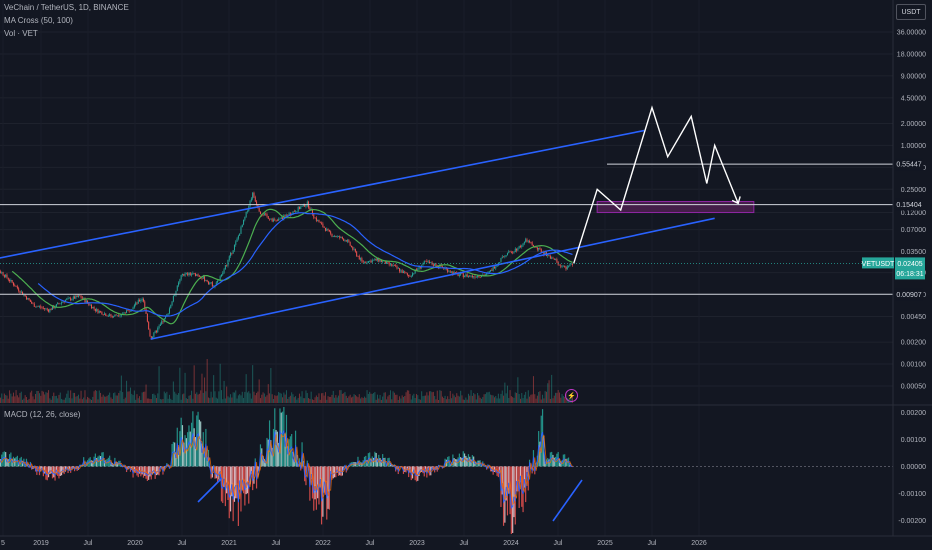 This screenshot has width=932, height=550. Describe the element at coordinates (21, 33) in the screenshot. I see `volume-legend: Vol · VET` at that location.